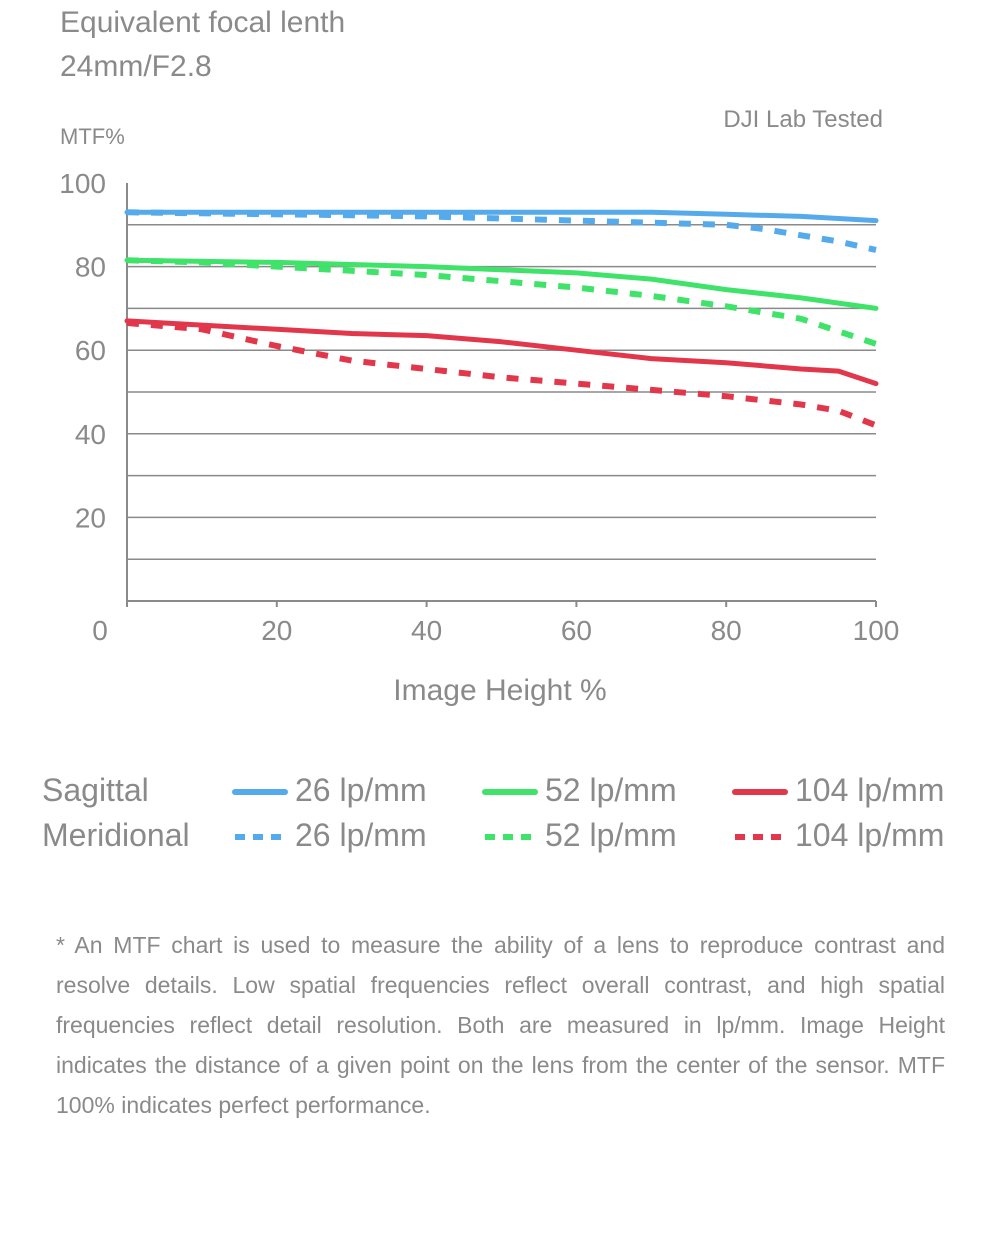  What do you see at coordinates (82, 183) in the screenshot?
I see `y-tick-label: 100` at bounding box center [82, 183].